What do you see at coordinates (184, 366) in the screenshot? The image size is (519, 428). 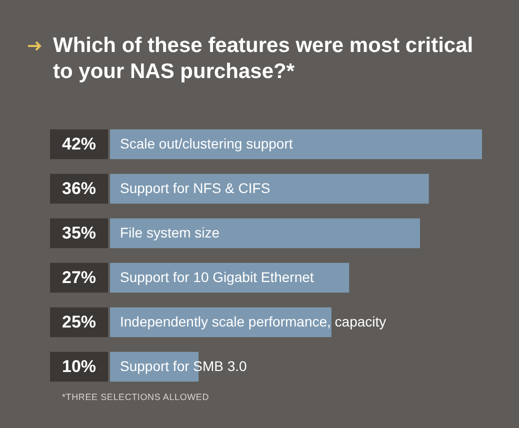 I see `y-tick-label: Support for SMB 3.0` at bounding box center [184, 366].